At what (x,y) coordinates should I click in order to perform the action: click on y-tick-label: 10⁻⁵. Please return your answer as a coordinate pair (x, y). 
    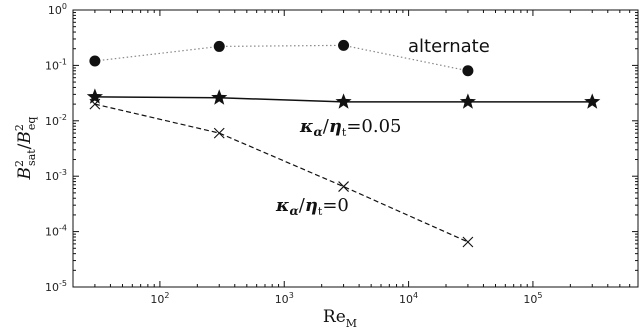
    Looking at the image, I should click on (56, 286).